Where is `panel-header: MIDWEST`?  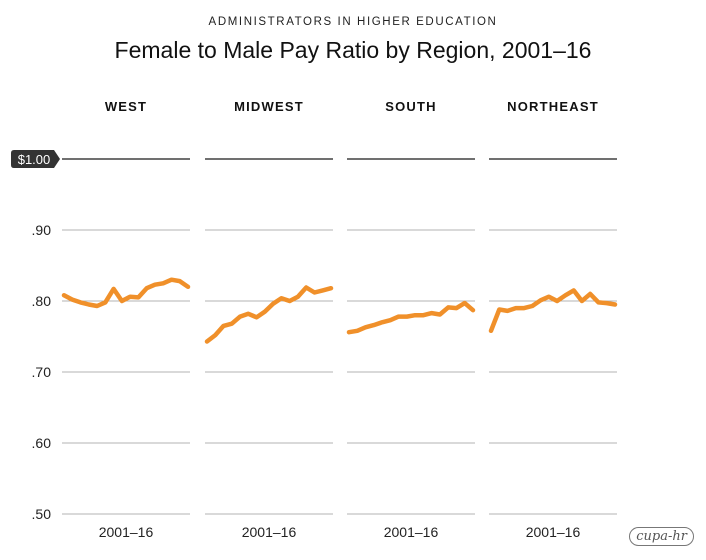
panel-header: MIDWEST is located at coordinates (269, 106).